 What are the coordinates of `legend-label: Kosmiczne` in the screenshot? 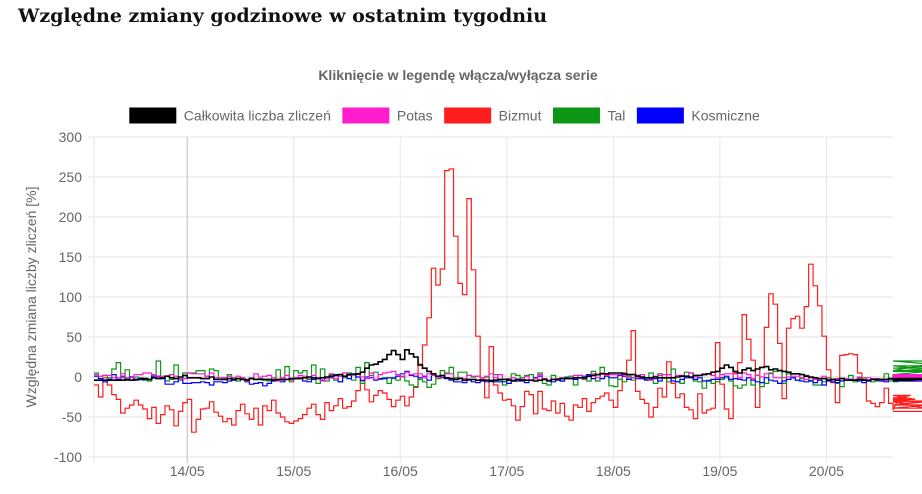 It's located at (725, 116).